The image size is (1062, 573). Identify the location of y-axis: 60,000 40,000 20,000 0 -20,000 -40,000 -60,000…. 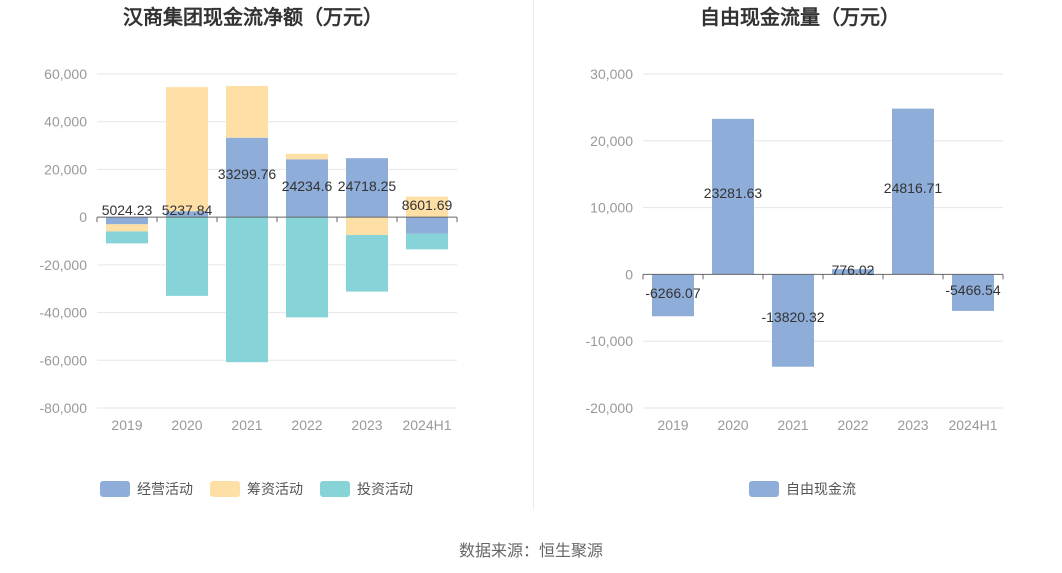
(64, 241).